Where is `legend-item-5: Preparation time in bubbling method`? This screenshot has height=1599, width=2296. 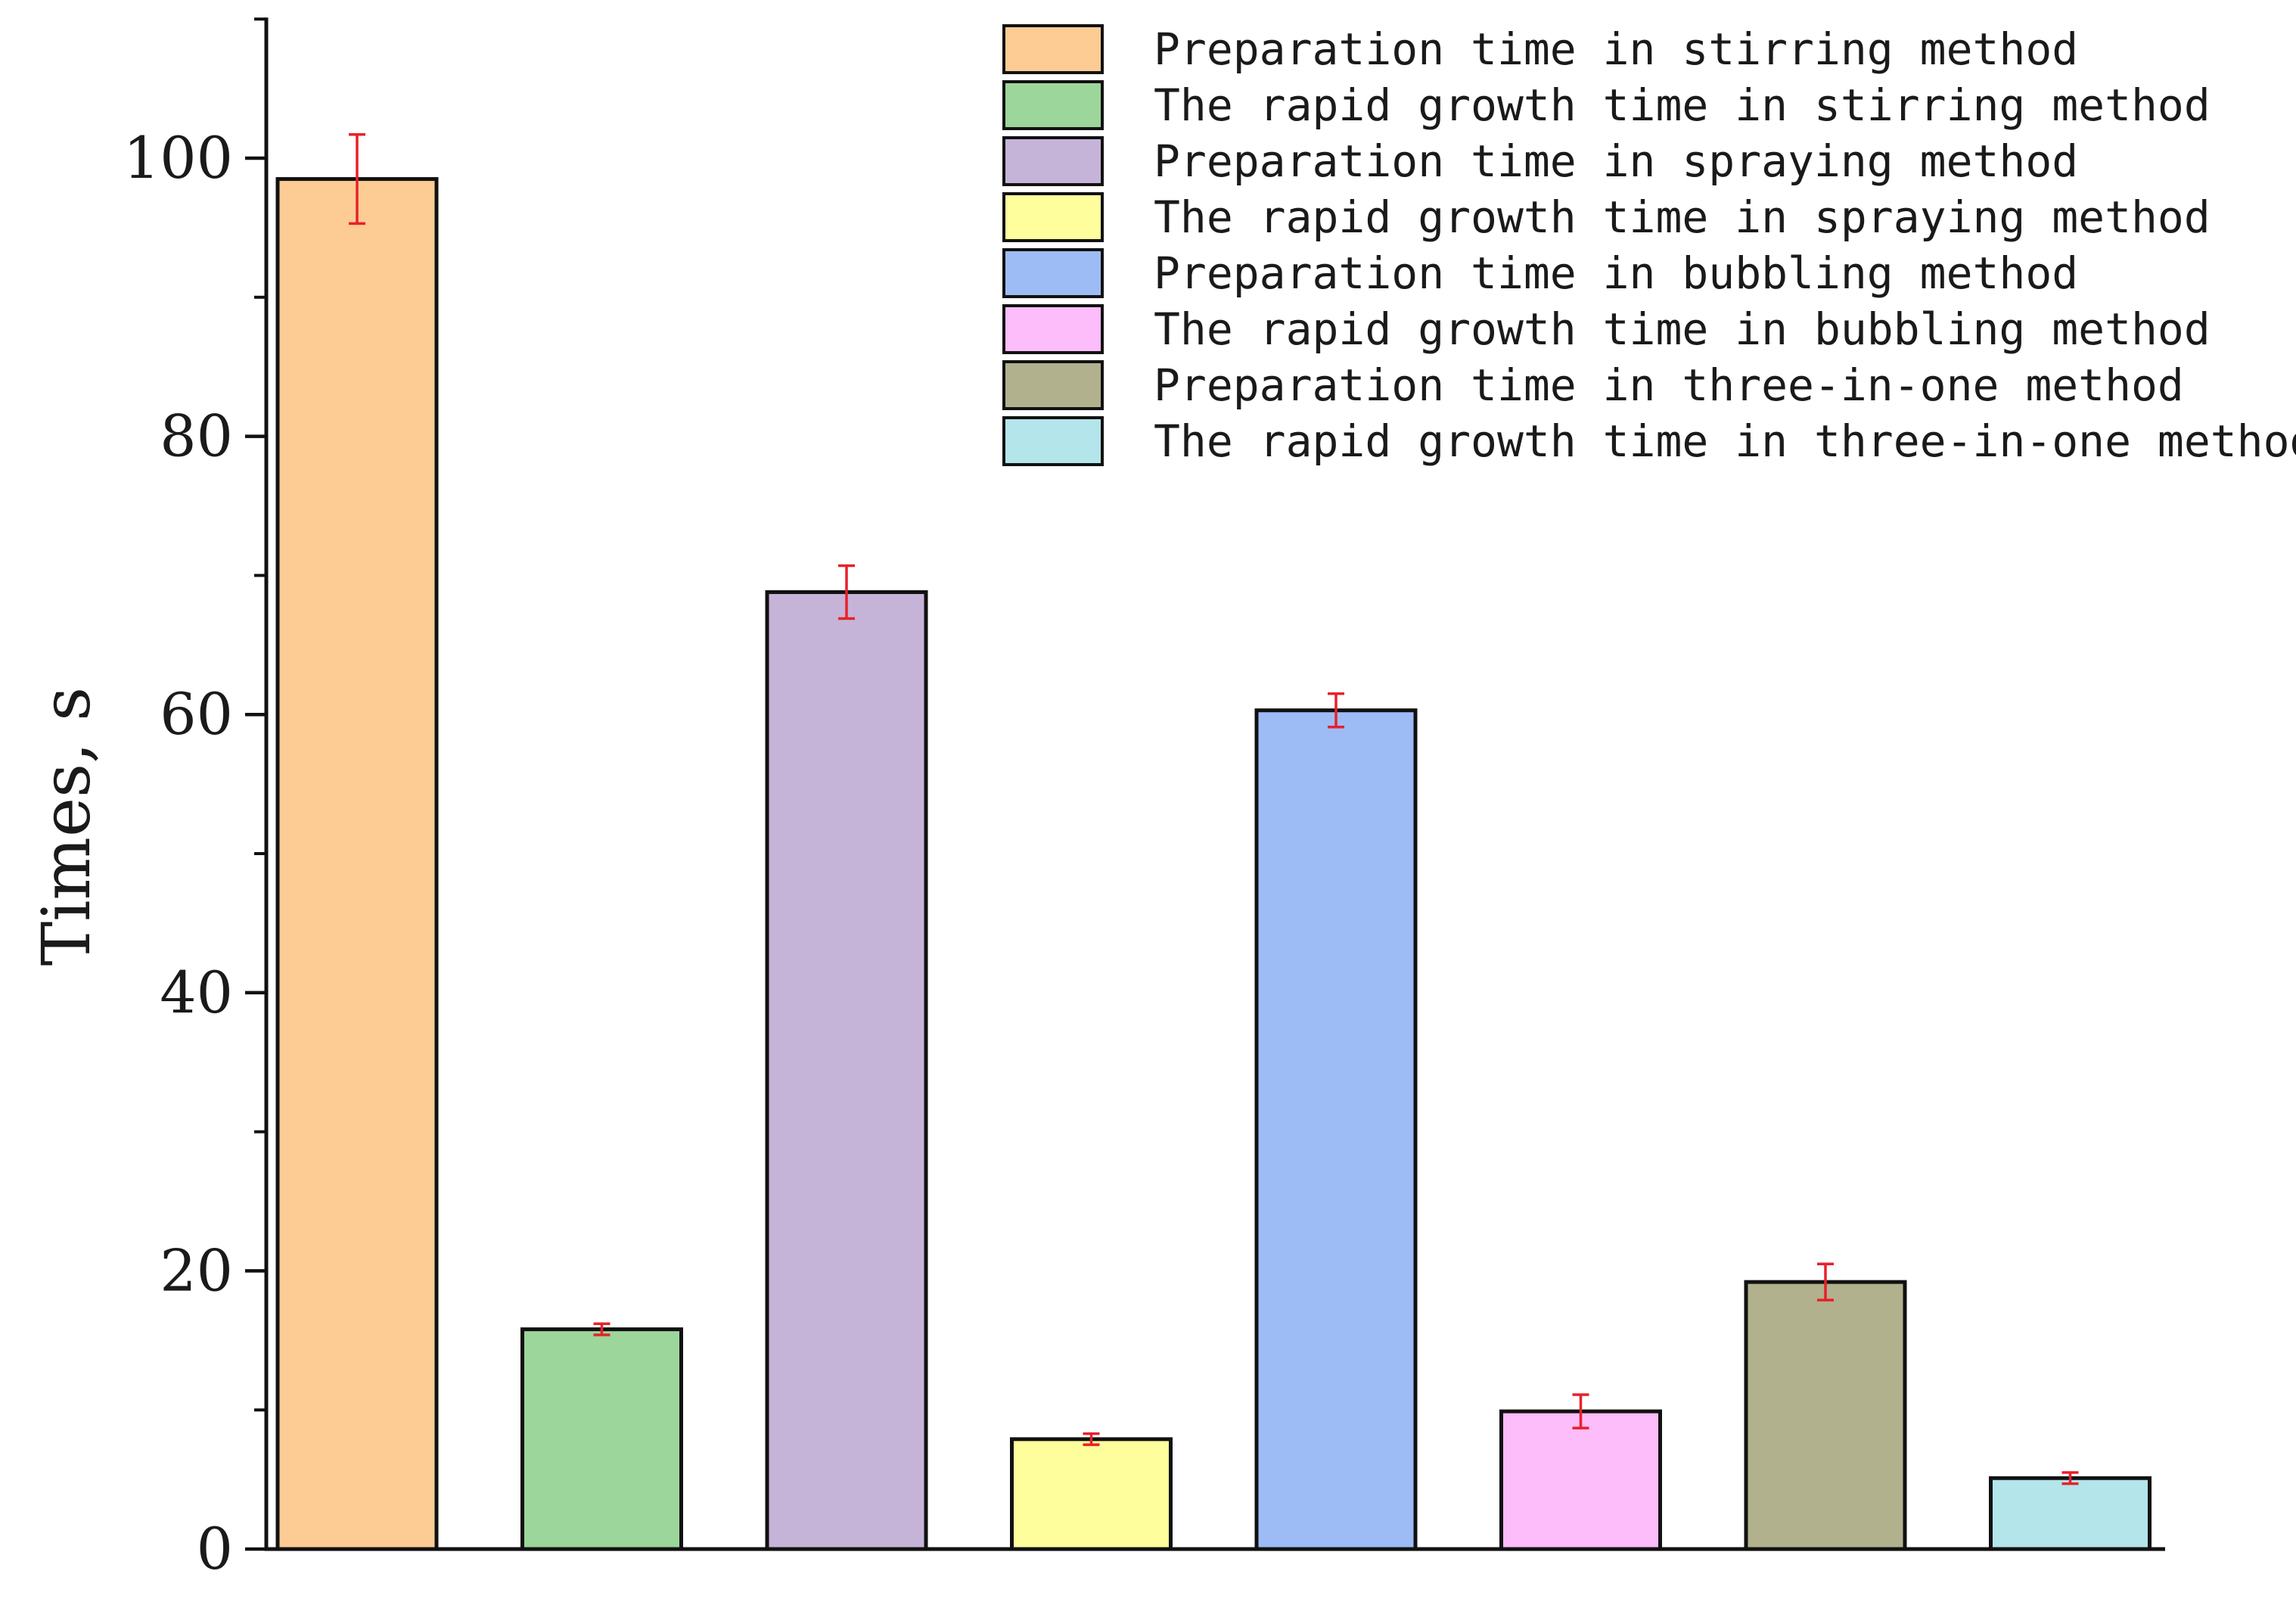
legend-item-5: Preparation time in bubbling method is located at coordinates (1540, 273).